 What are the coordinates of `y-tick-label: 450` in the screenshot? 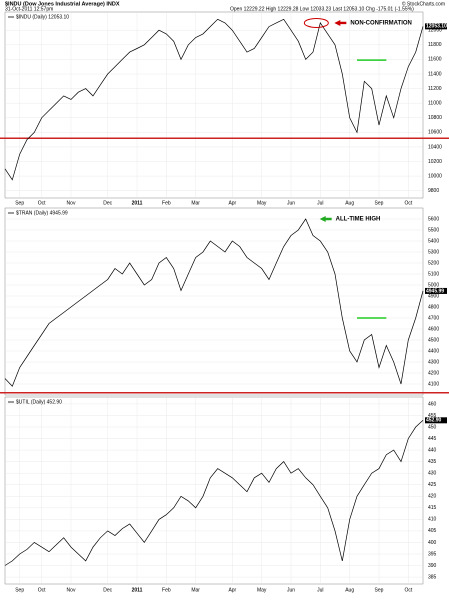 It's located at (432, 427).